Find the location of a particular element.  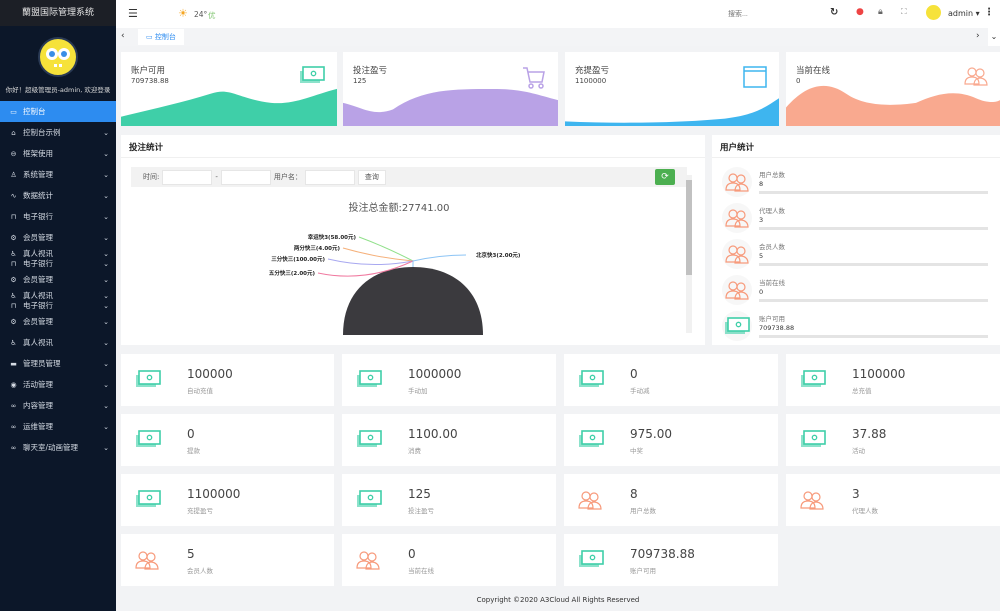

user-icon: ♙ is located at coordinates (13, 174).